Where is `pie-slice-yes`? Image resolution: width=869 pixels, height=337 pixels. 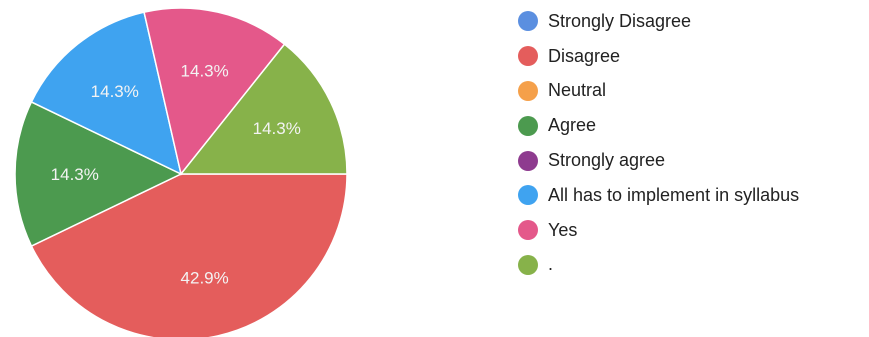 pie-slice-yes is located at coordinates (214, 91).